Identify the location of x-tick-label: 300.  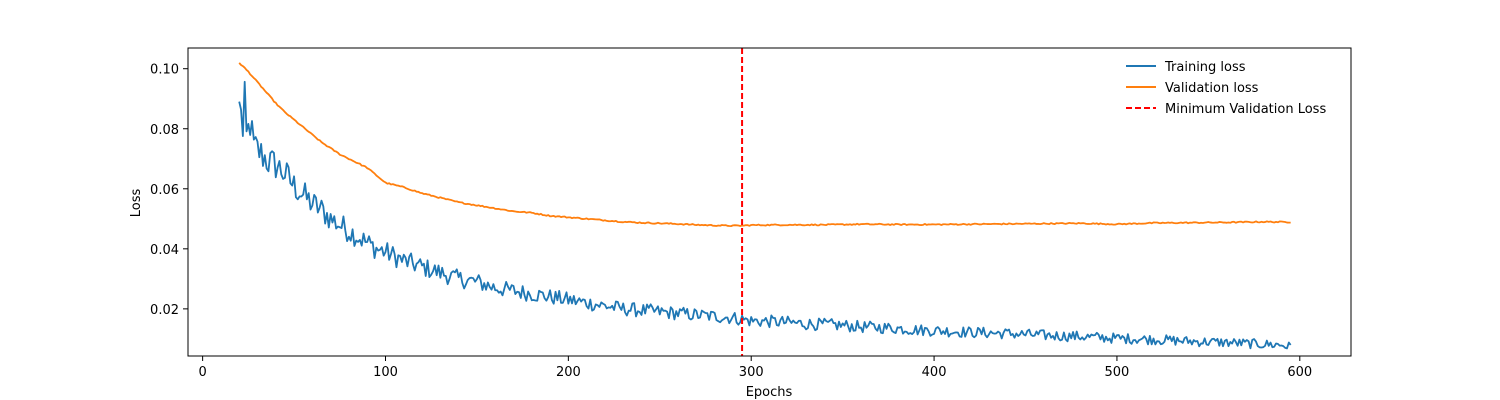
(751, 372).